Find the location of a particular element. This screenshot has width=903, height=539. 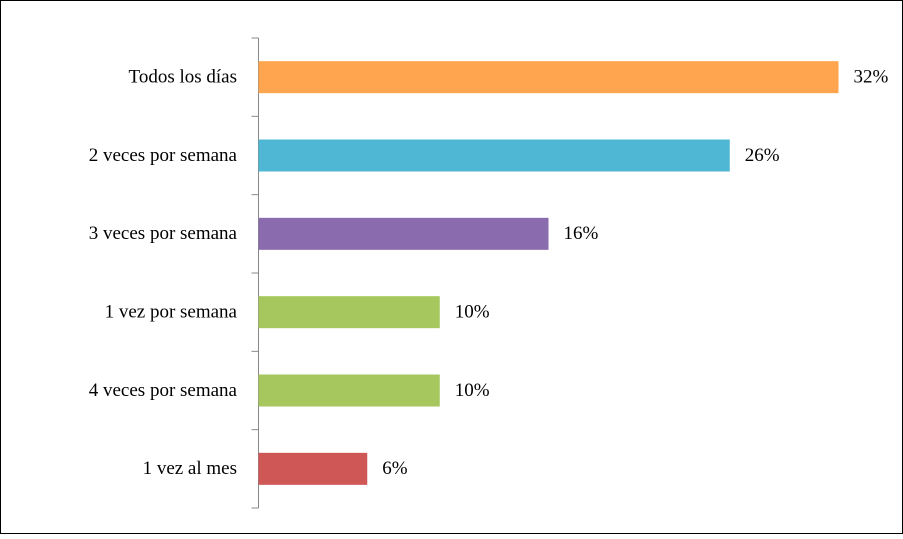

category-label: 2 veces por semana is located at coordinates (163, 155).